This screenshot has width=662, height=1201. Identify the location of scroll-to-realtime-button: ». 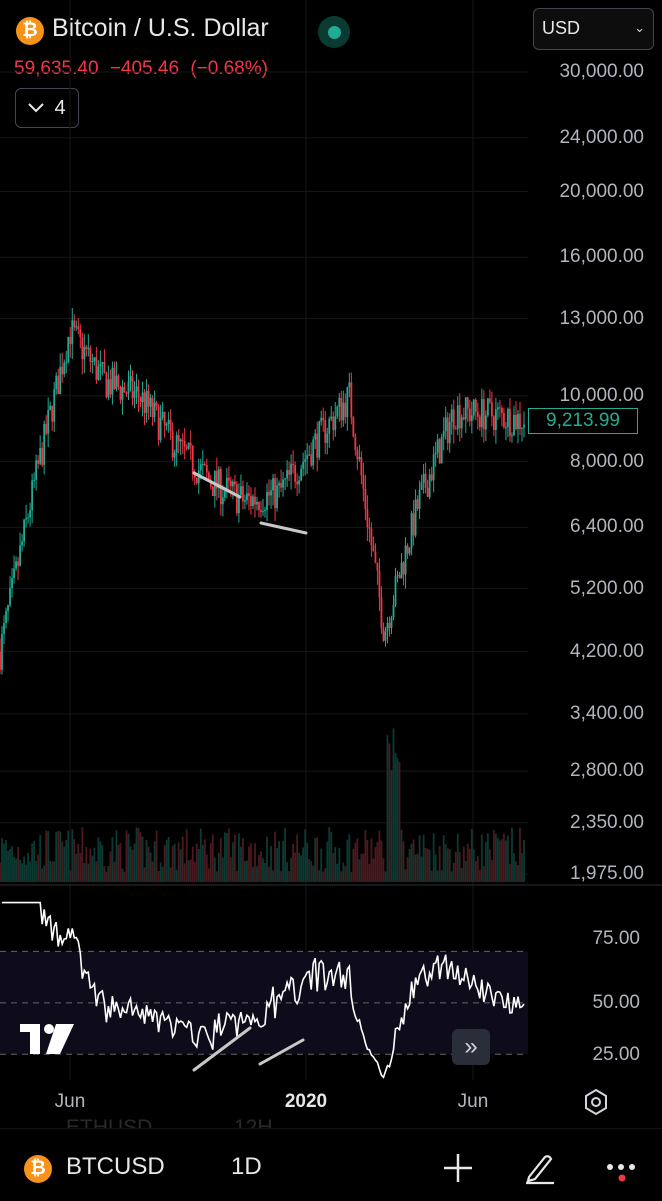
(471, 1047).